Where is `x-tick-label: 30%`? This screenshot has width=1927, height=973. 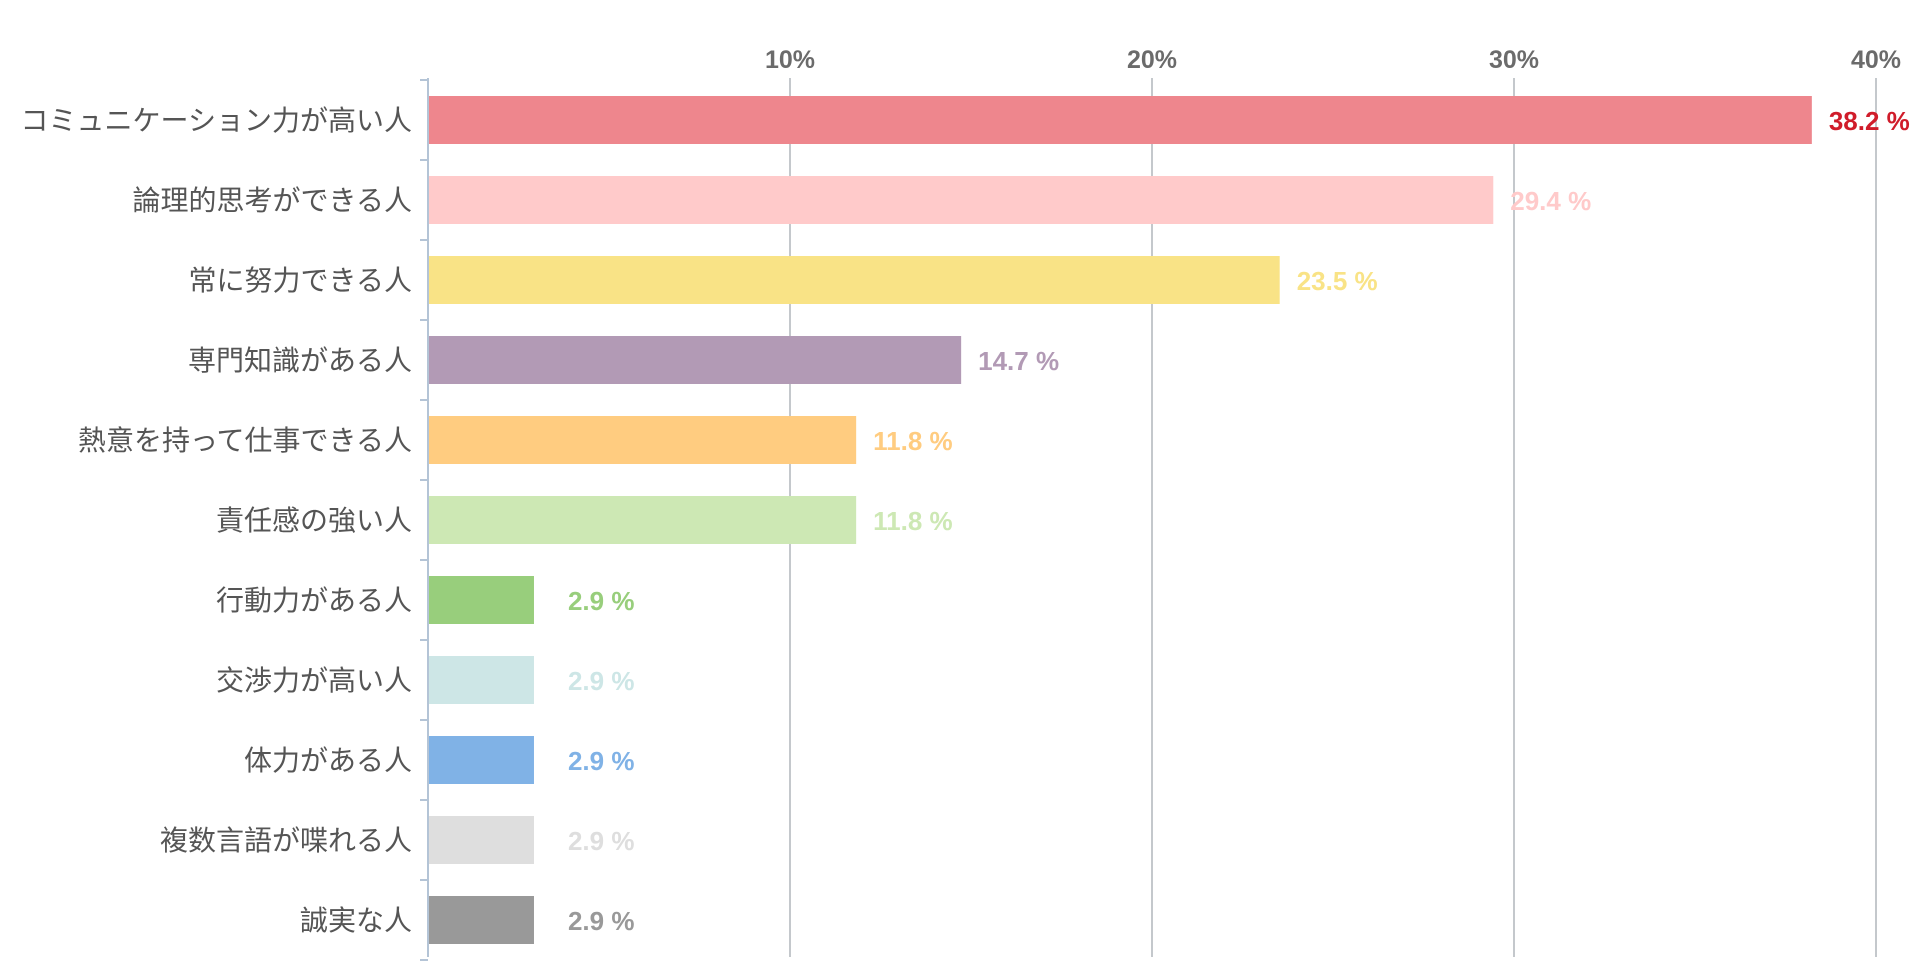
x-tick-label: 30% is located at coordinates (1514, 60).